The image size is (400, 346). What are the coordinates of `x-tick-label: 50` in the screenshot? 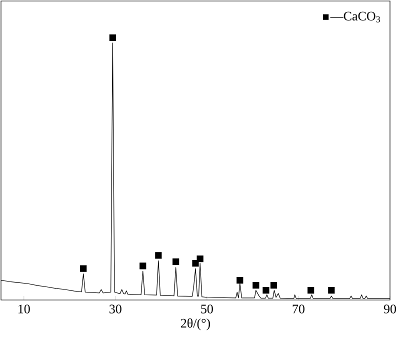 It's located at (207, 309).